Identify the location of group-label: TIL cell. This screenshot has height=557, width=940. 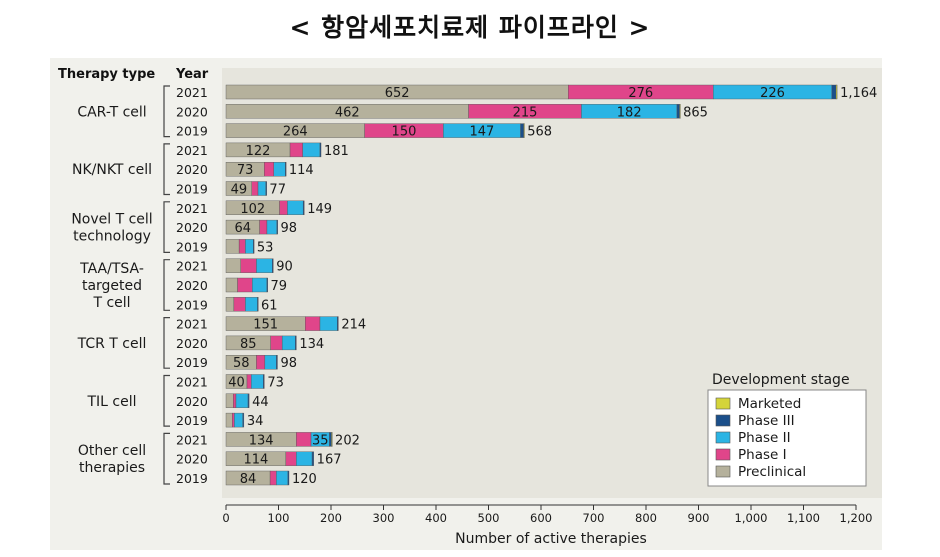
(111, 402).